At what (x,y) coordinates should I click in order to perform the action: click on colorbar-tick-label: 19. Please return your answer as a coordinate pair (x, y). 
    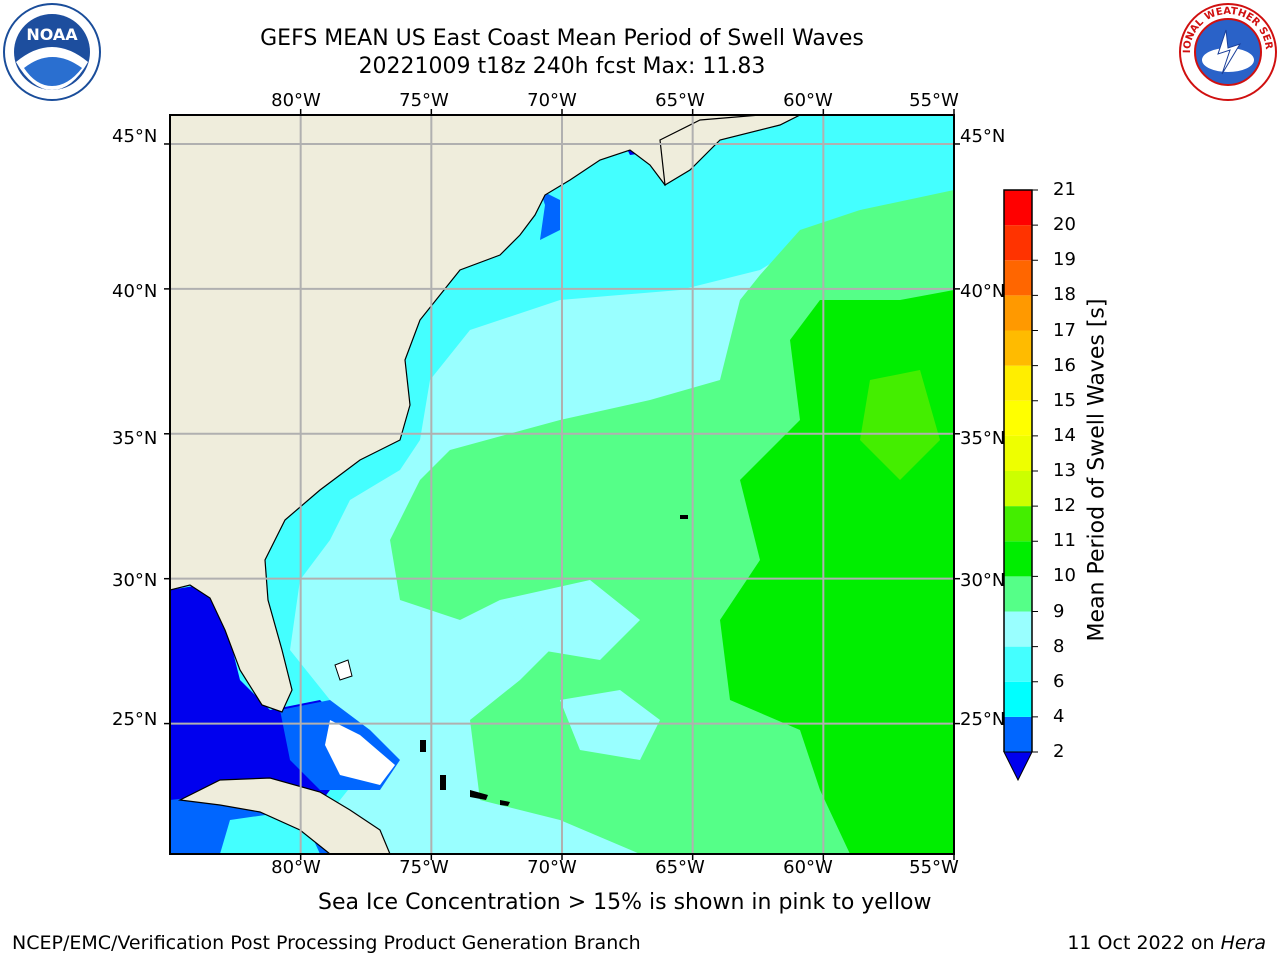
    Looking at the image, I should click on (1064, 260).